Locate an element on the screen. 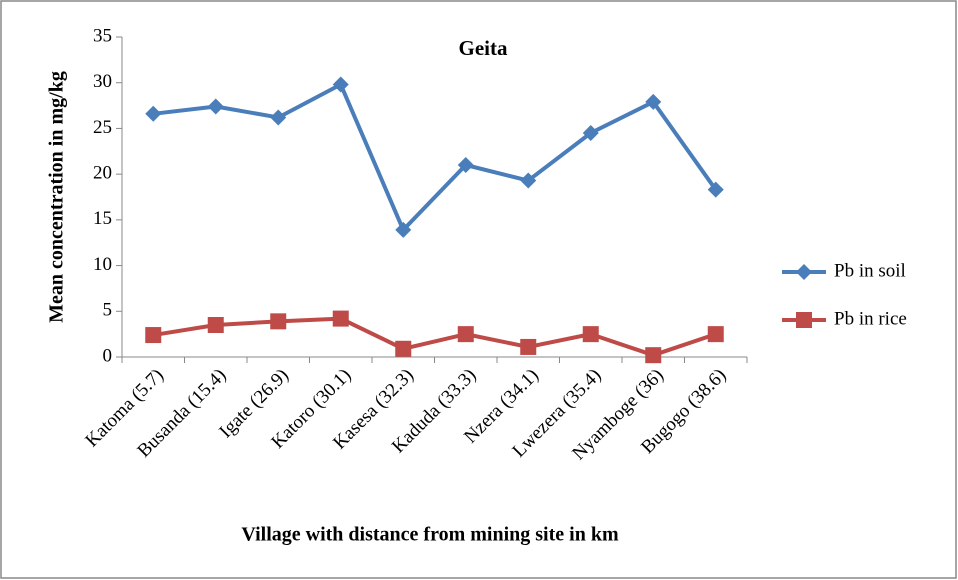  legend-label: Pb in soil is located at coordinates (870, 270).